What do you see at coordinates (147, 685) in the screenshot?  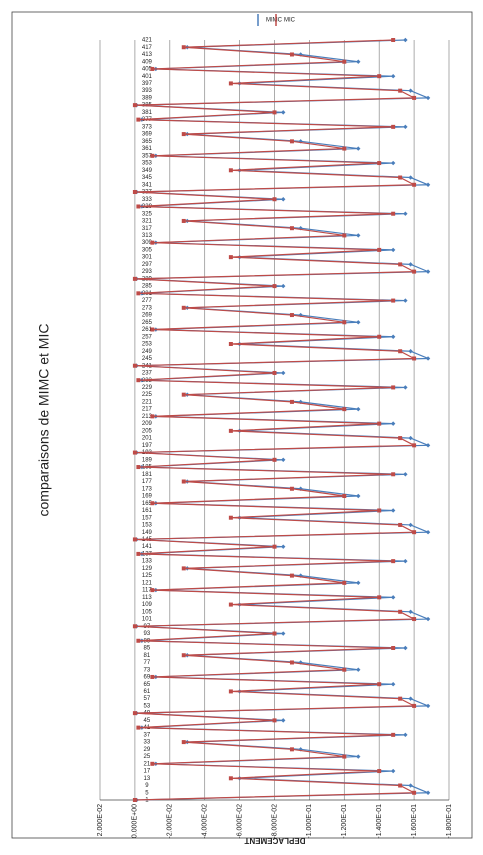 I see `x-tick-label: 65` at bounding box center [147, 685].